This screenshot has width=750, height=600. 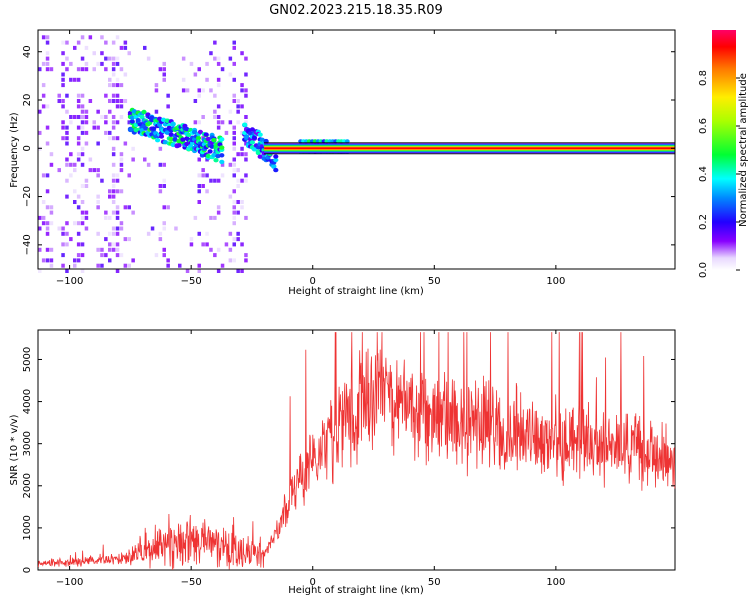 What do you see at coordinates (356, 291) in the screenshot?
I see `spectrogram-x-label: Height of straight line (km)` at bounding box center [356, 291].